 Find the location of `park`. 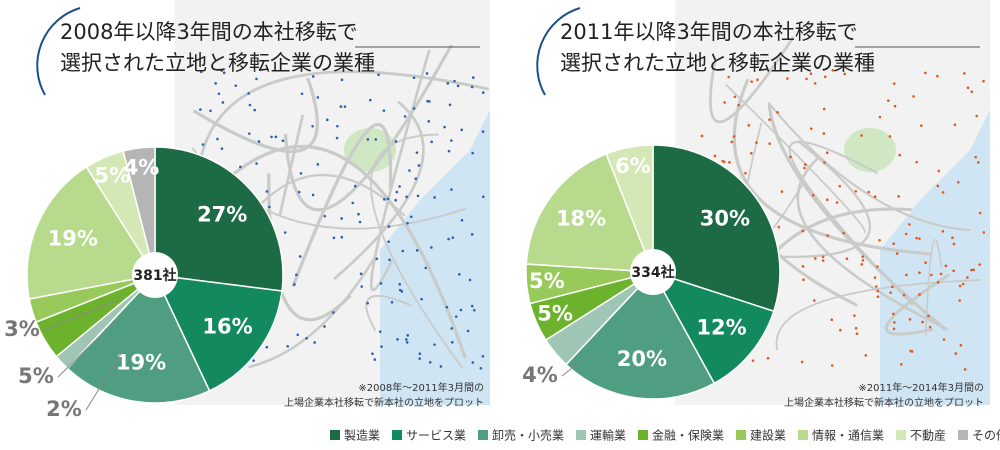

park is located at coordinates (370, 150).